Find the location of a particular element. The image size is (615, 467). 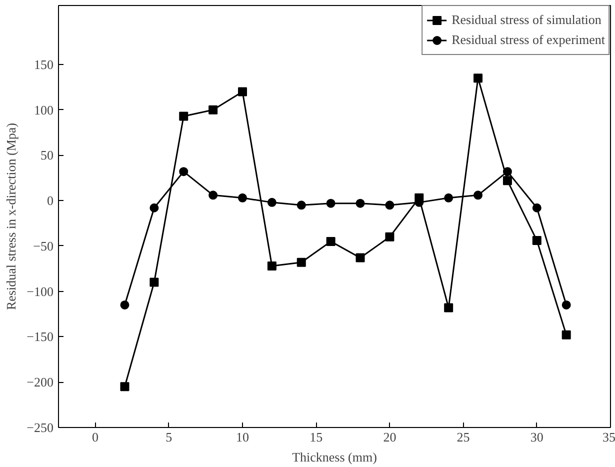

y-axis-title: Residual stress in x-direction (Mpa) is located at coordinates (11, 216).